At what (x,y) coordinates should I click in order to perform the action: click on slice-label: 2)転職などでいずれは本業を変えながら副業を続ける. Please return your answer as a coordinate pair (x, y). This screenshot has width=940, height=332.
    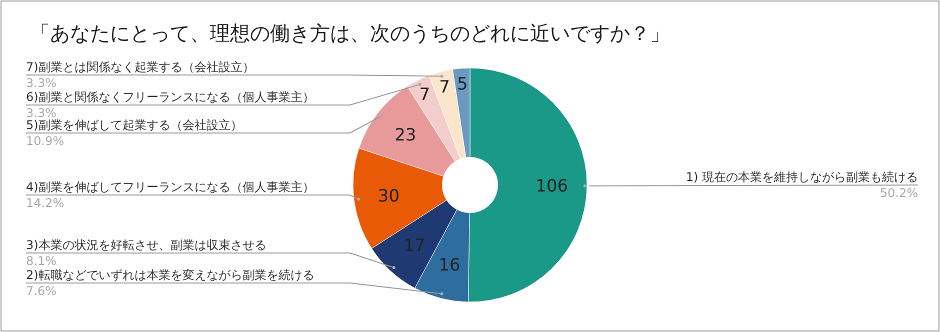
    Looking at the image, I should click on (170, 275).